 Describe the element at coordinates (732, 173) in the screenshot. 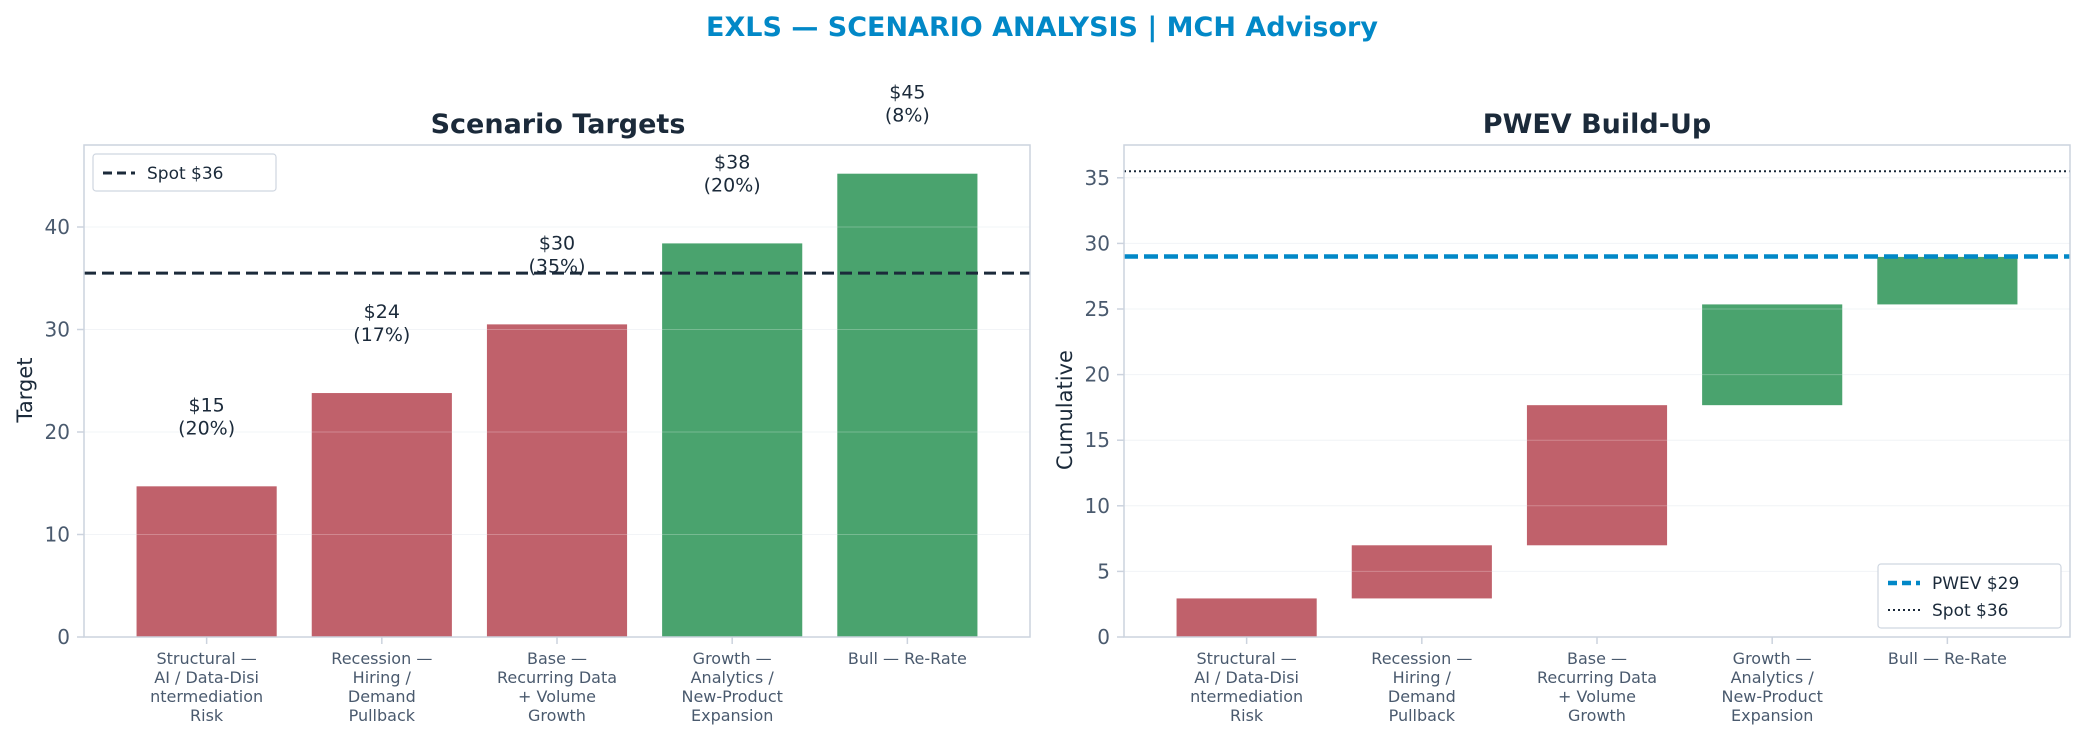

I see `bar-value-label: $38 (20%)` at that location.